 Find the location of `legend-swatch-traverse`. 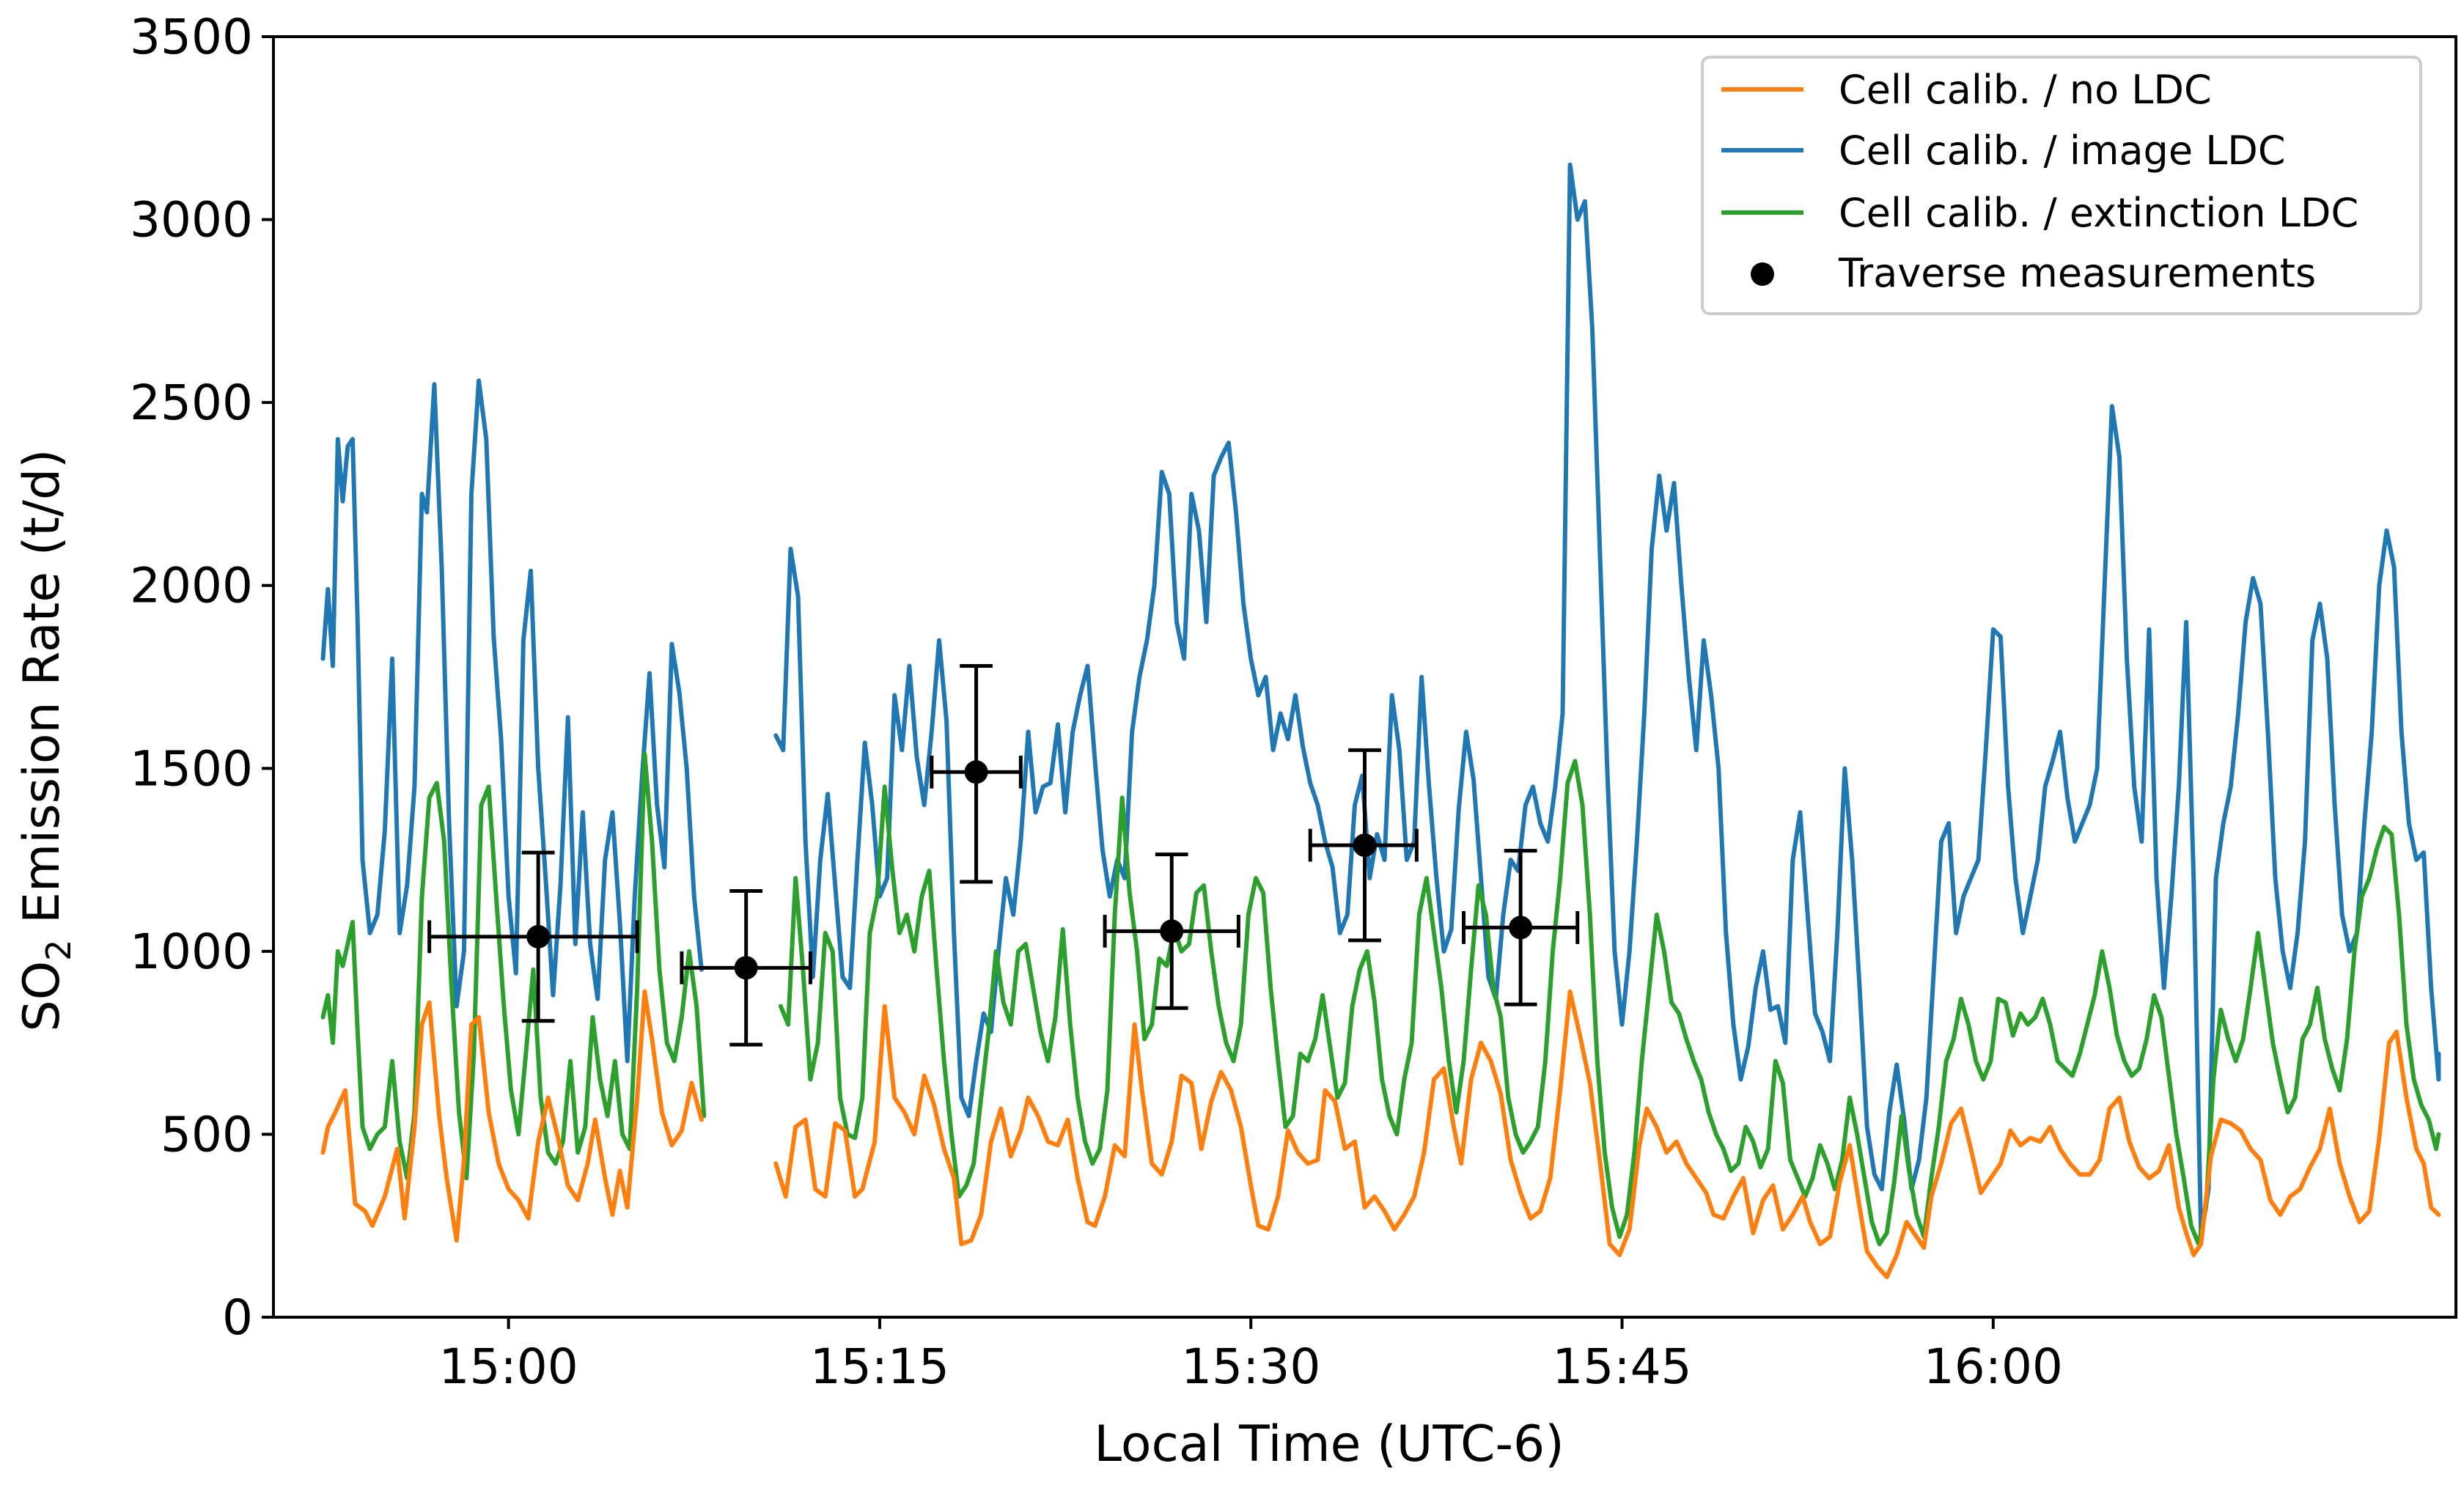

legend-swatch-traverse is located at coordinates (1762, 274).